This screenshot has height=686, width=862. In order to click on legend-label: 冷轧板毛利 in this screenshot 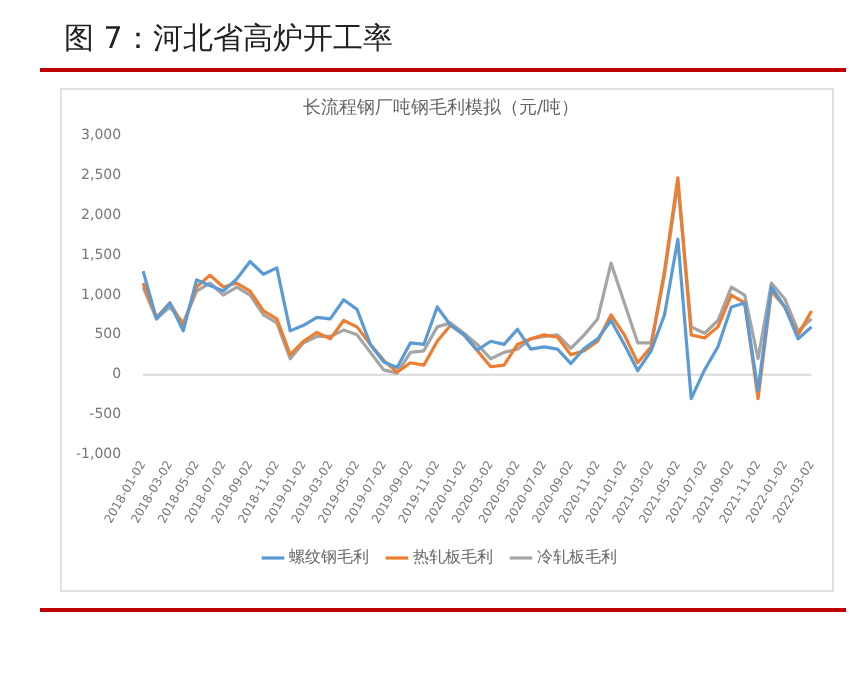, I will do `click(577, 557)`.